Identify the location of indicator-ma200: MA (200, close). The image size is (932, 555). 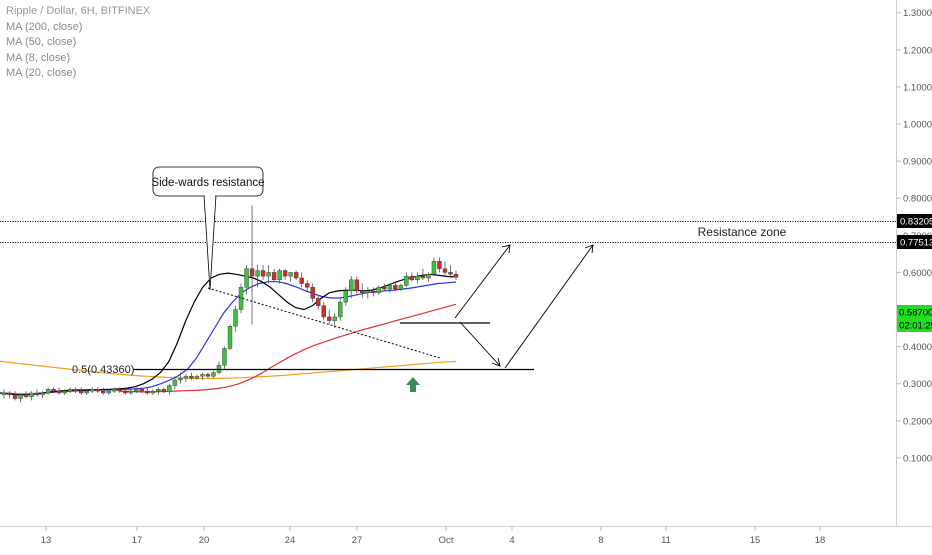
(44, 26).